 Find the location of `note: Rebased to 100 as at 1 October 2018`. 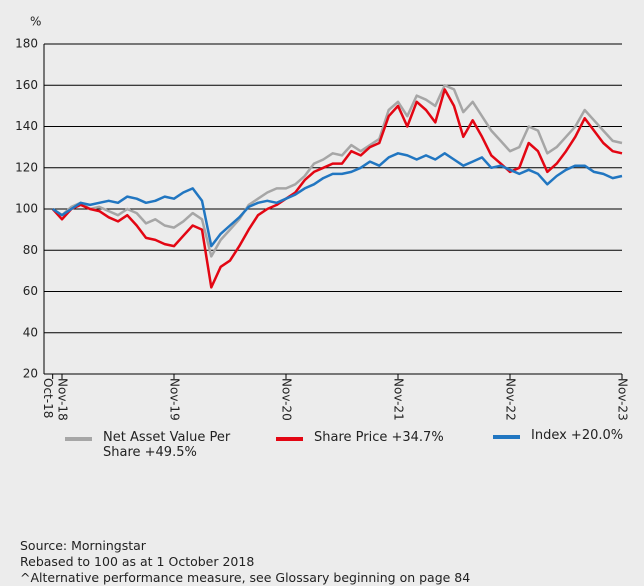

note: Rebased to 100 as at 1 October 2018 is located at coordinates (137, 561).